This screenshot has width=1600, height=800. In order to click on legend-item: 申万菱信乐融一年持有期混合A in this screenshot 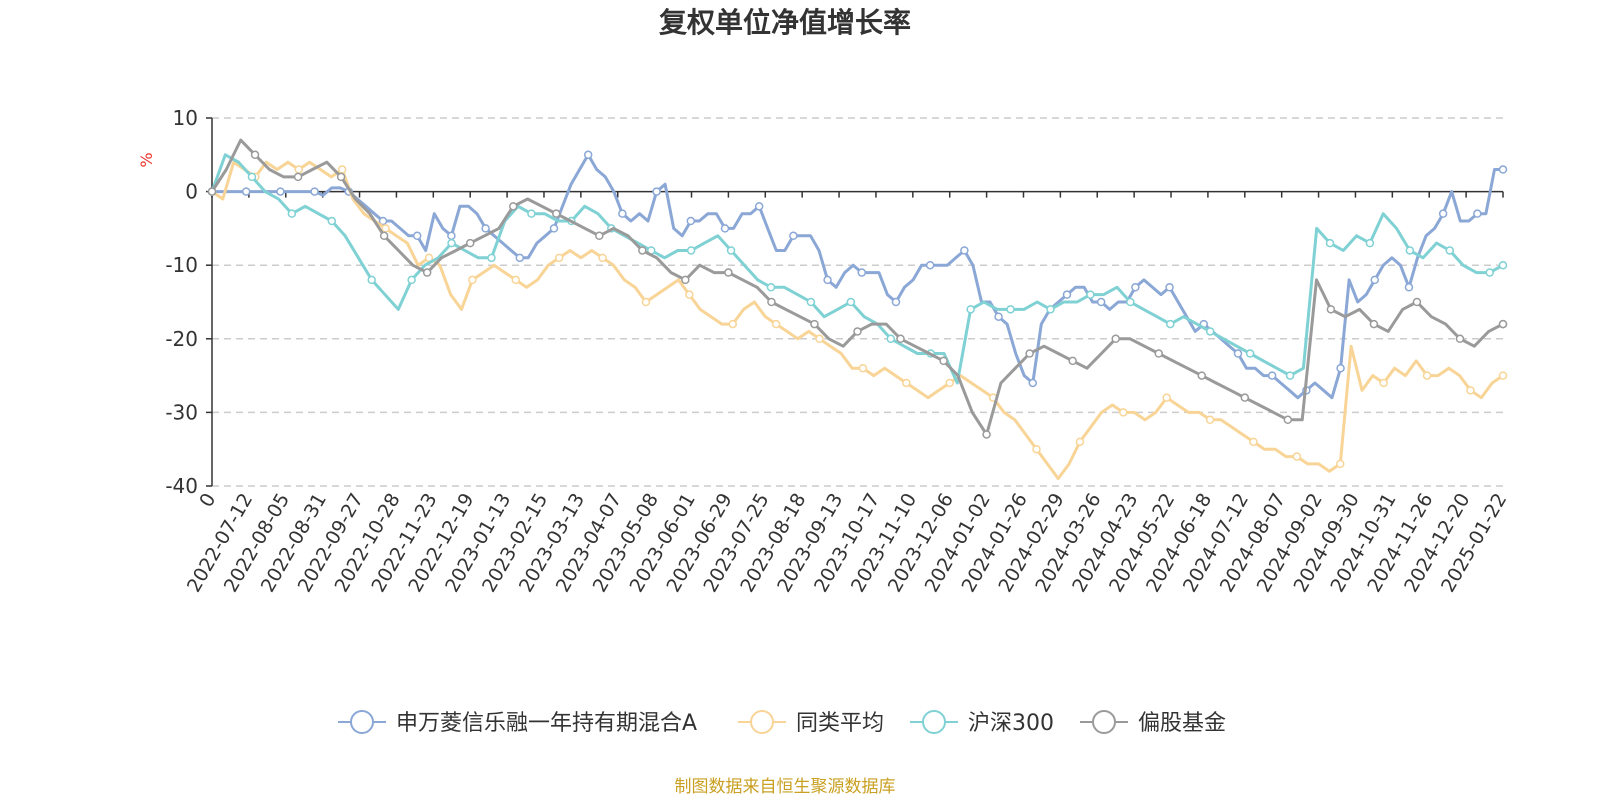, I will do `click(517, 723)`.